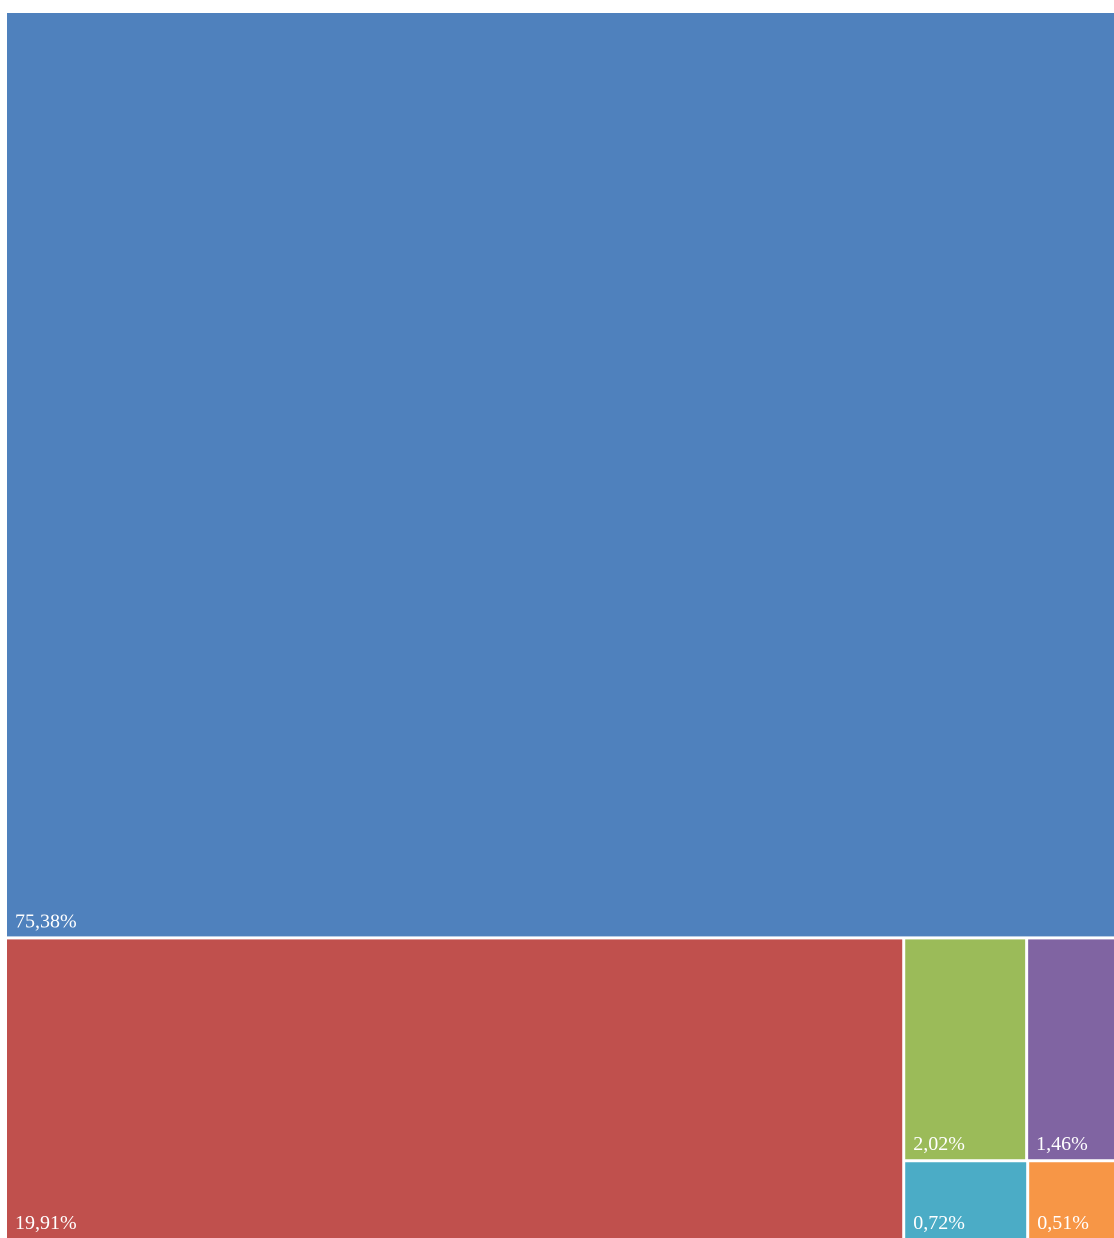  Describe the element at coordinates (1062, 1144) in the screenshot. I see `treemap-tile-label-4: 1,46%` at that location.